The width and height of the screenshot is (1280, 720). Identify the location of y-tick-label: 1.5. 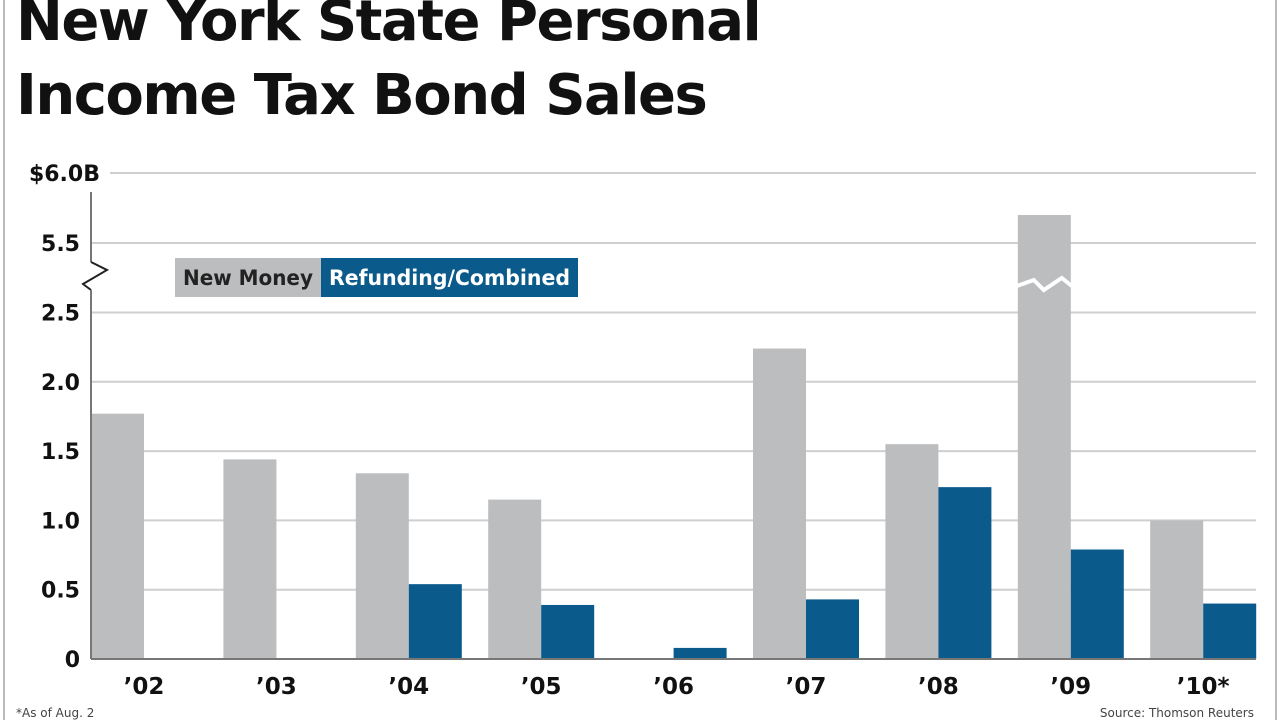
(60, 452).